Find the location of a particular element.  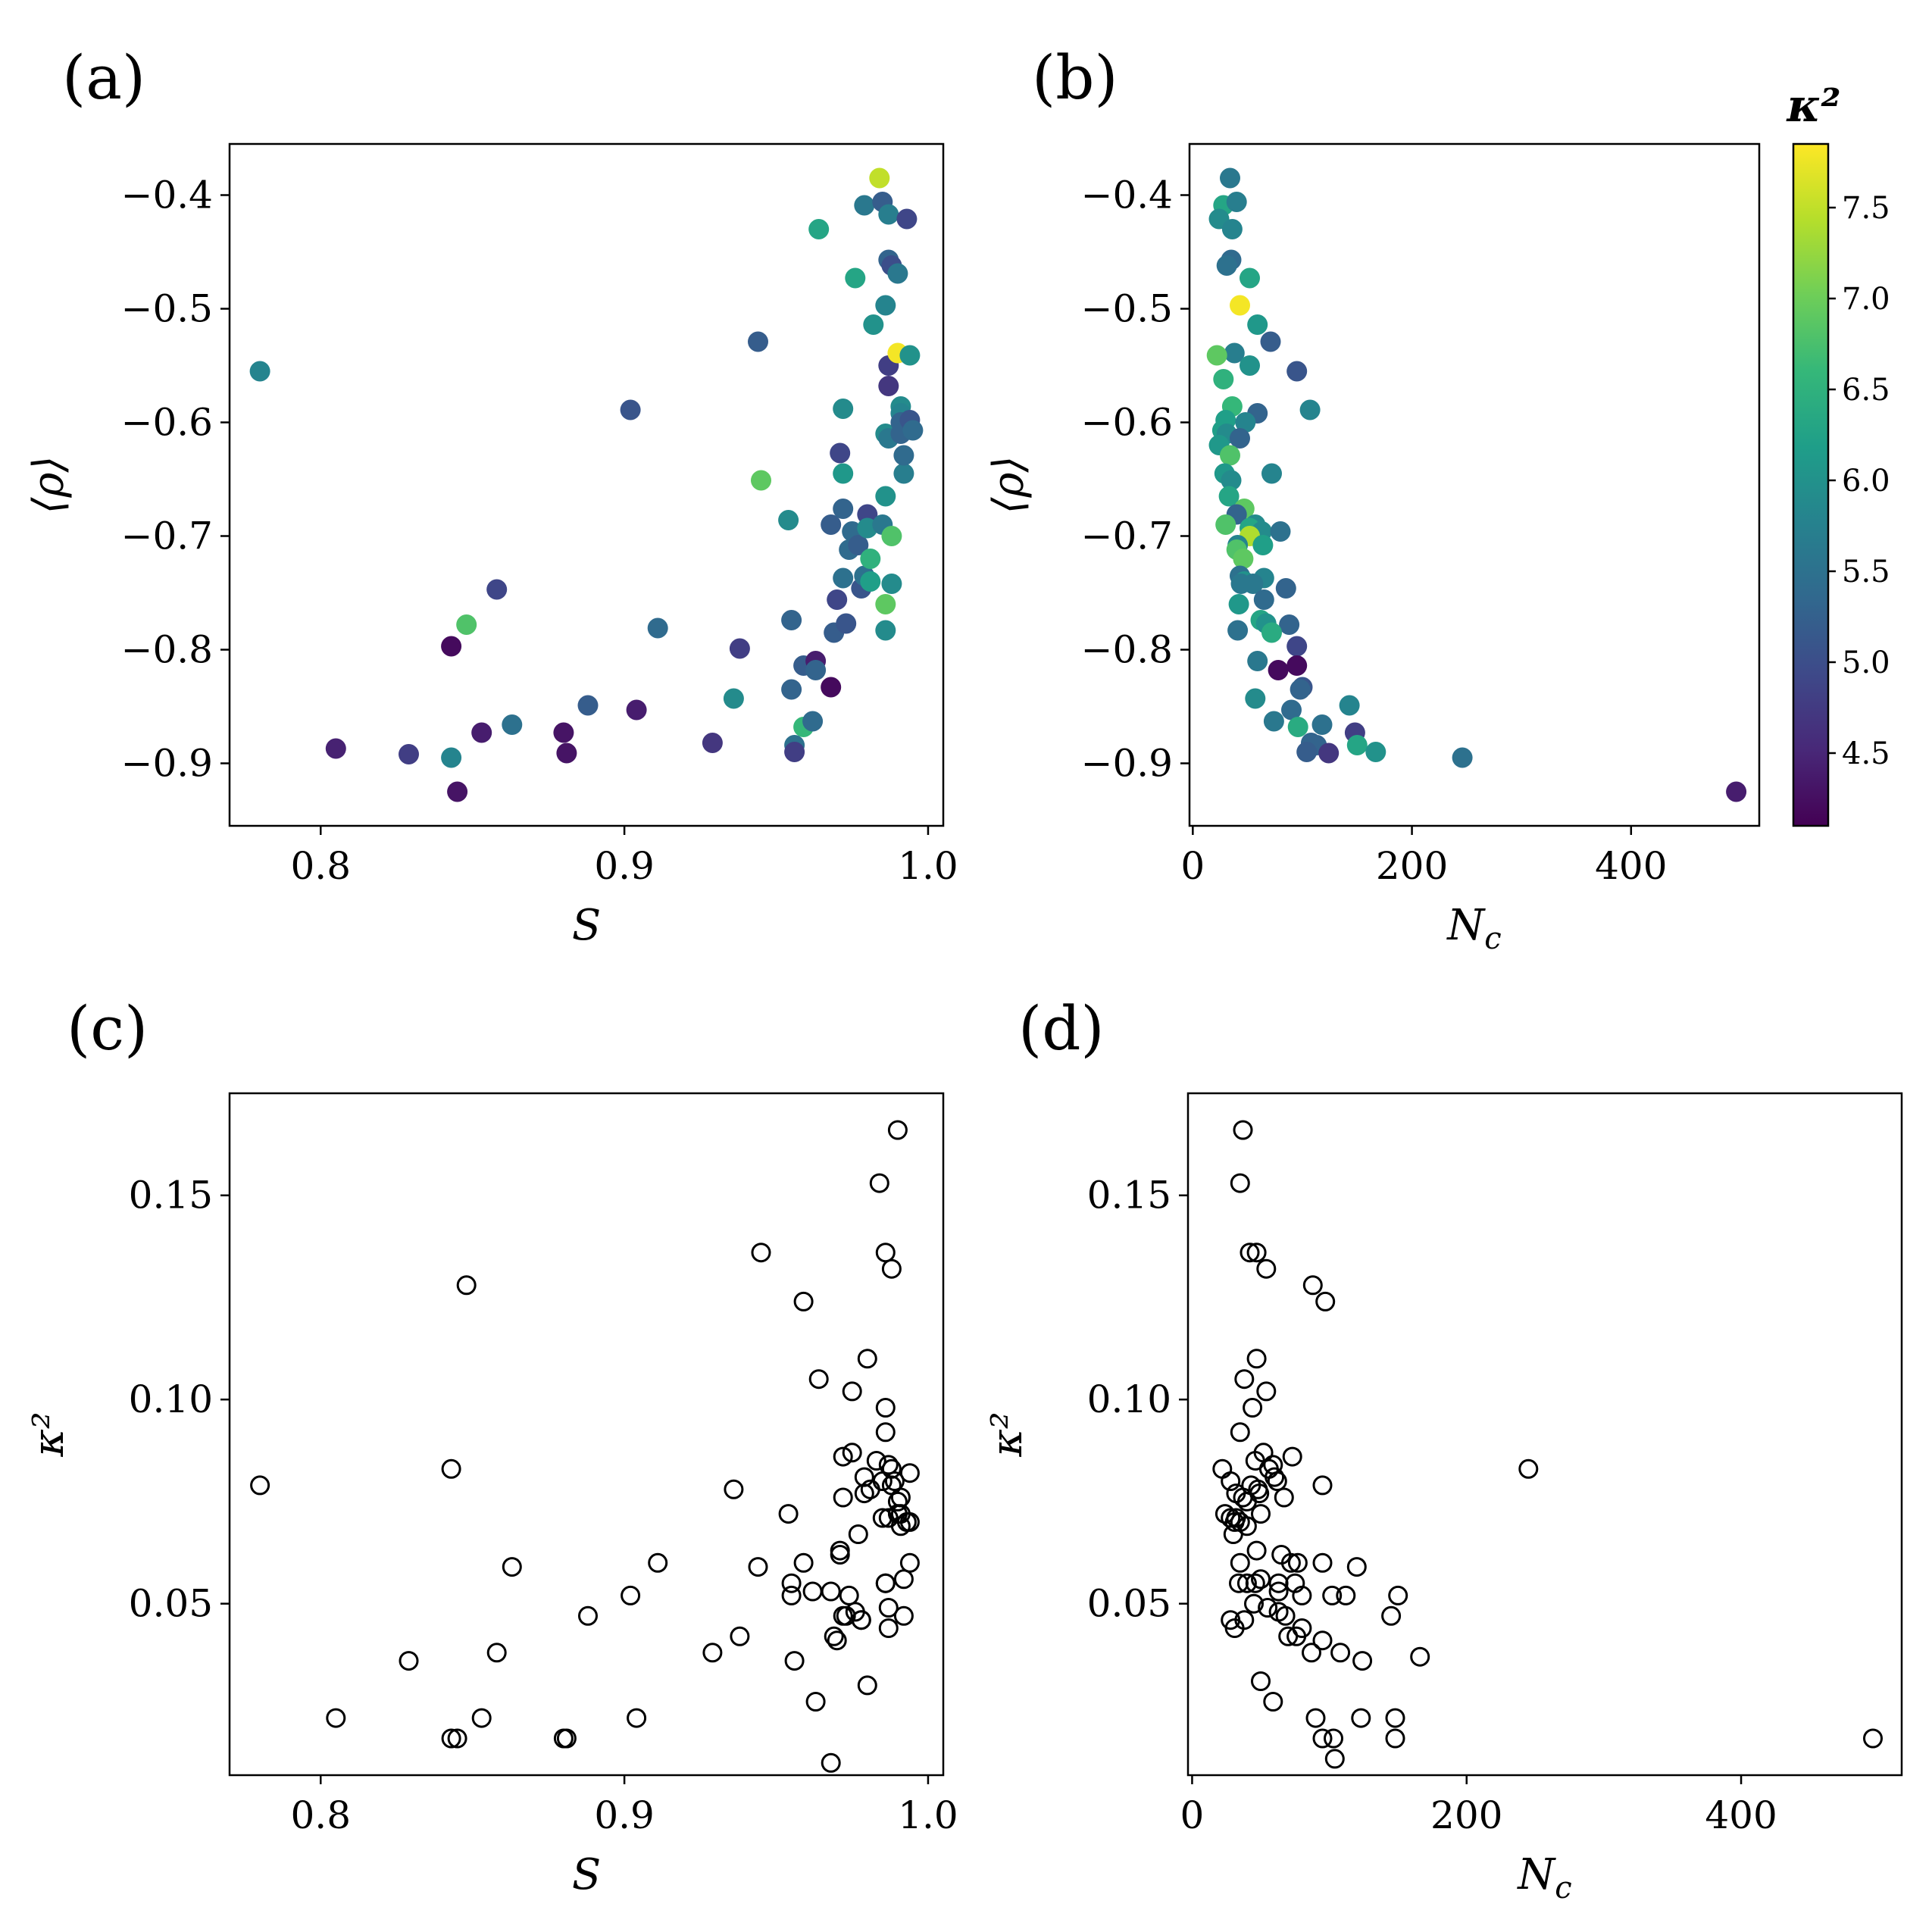

axes-frame-a is located at coordinates (586, 484).